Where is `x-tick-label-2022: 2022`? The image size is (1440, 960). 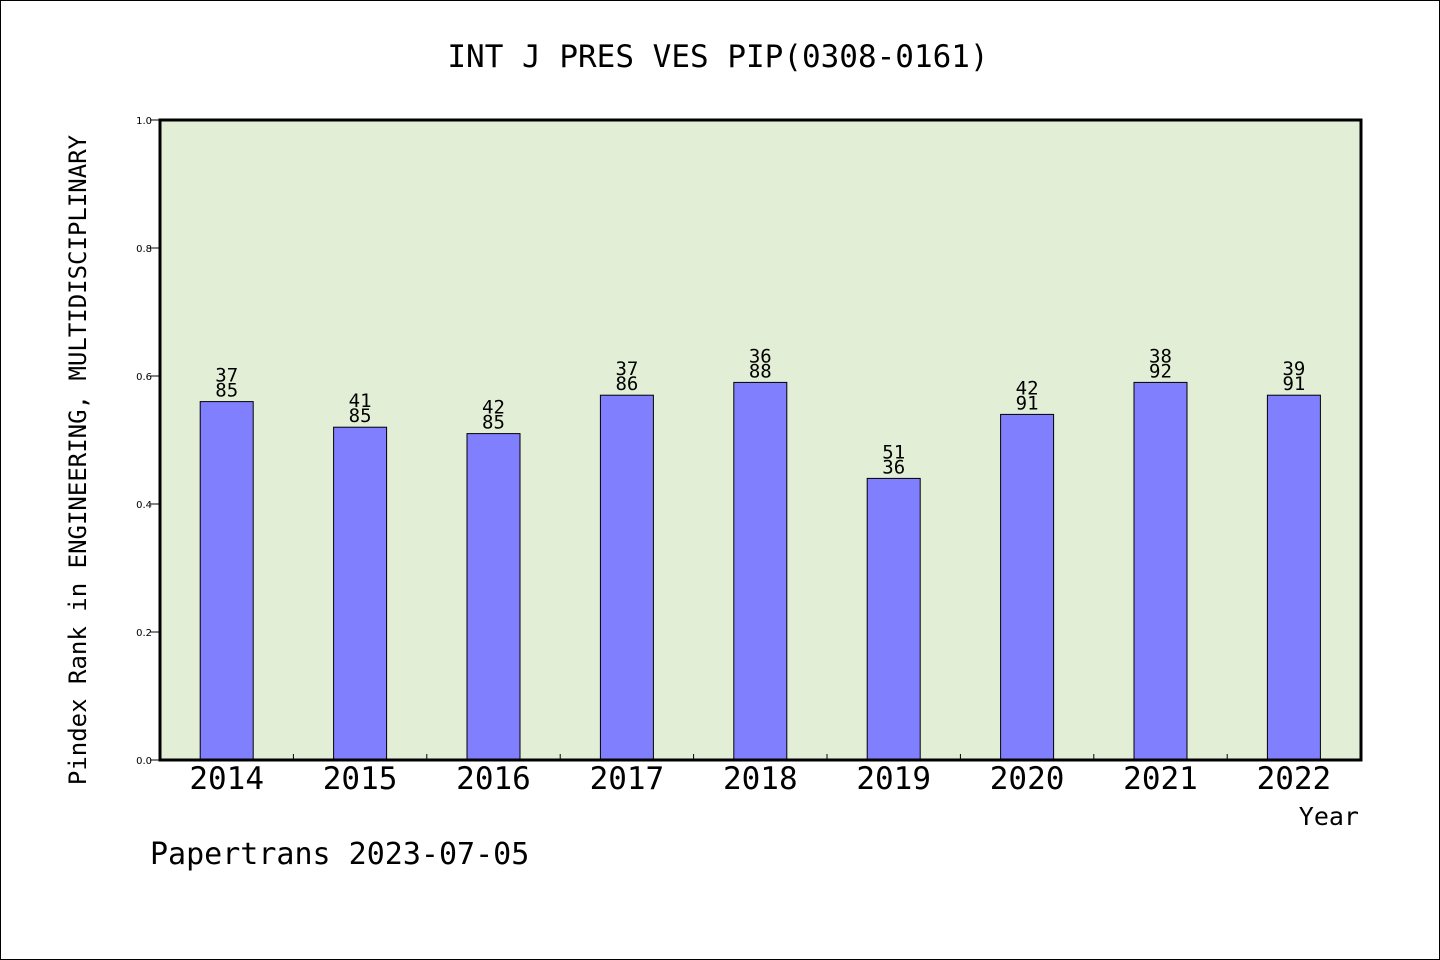
x-tick-label-2022: 2022 is located at coordinates (1294, 779).